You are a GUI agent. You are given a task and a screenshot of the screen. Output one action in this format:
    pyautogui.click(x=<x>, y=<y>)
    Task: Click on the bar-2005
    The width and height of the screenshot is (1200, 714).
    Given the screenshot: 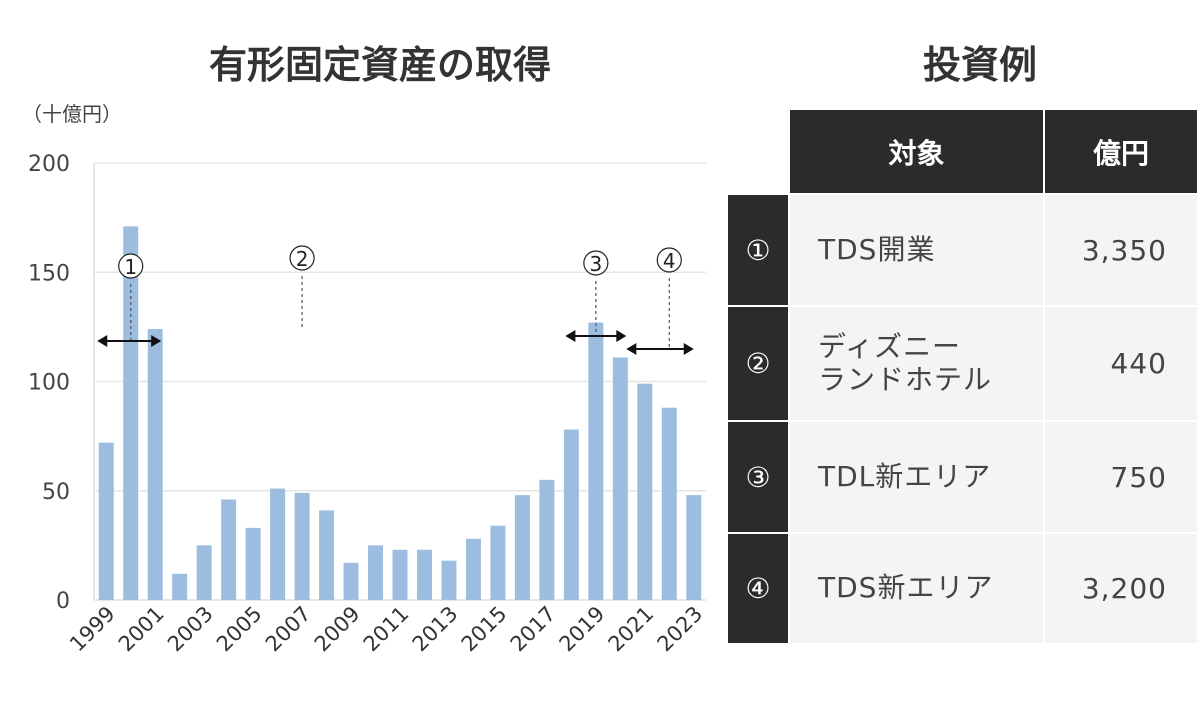 What is the action you would take?
    pyautogui.click(x=253, y=563)
    